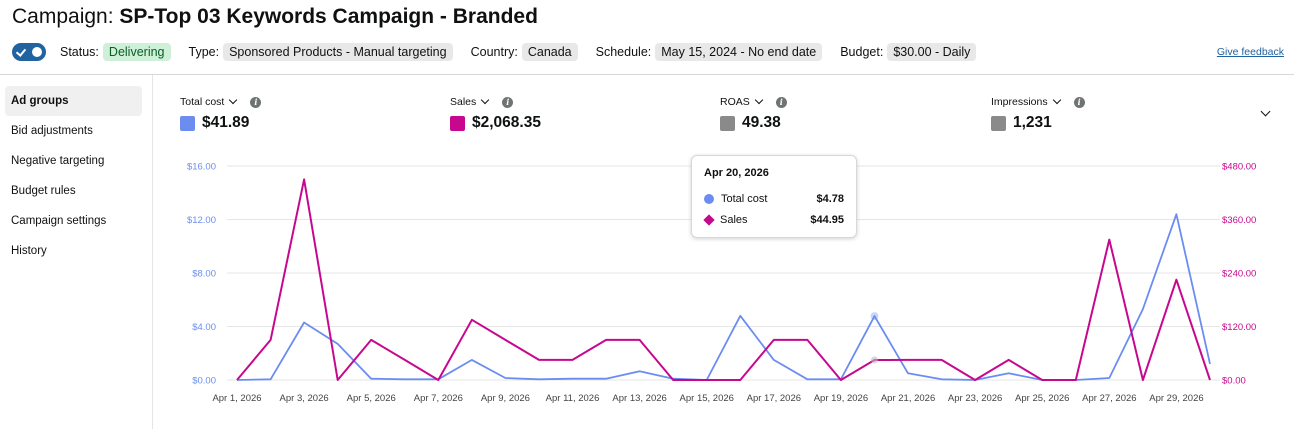  I want to click on campaign-name: SP-Top 03 Keywords Campaign - Branded, so click(328, 16).